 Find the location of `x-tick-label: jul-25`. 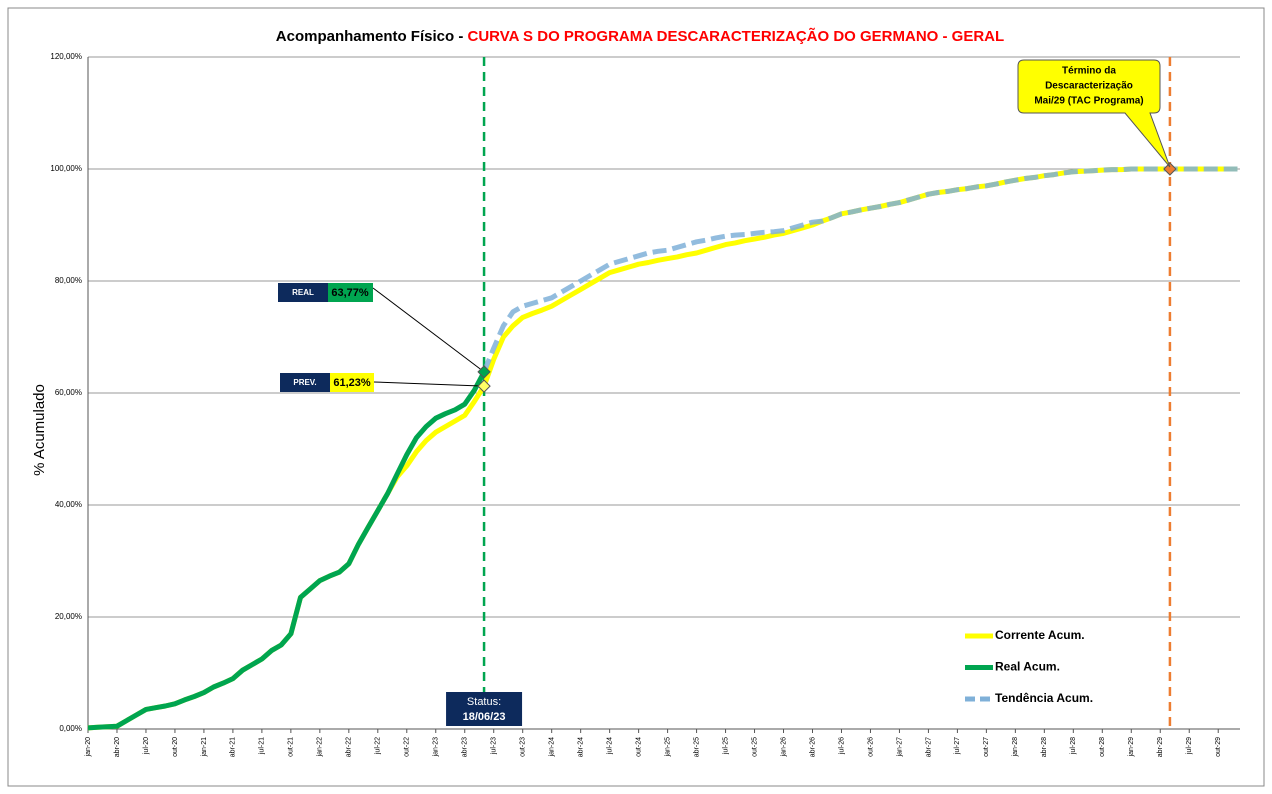

x-tick-label: jul-25 is located at coordinates (725, 746).